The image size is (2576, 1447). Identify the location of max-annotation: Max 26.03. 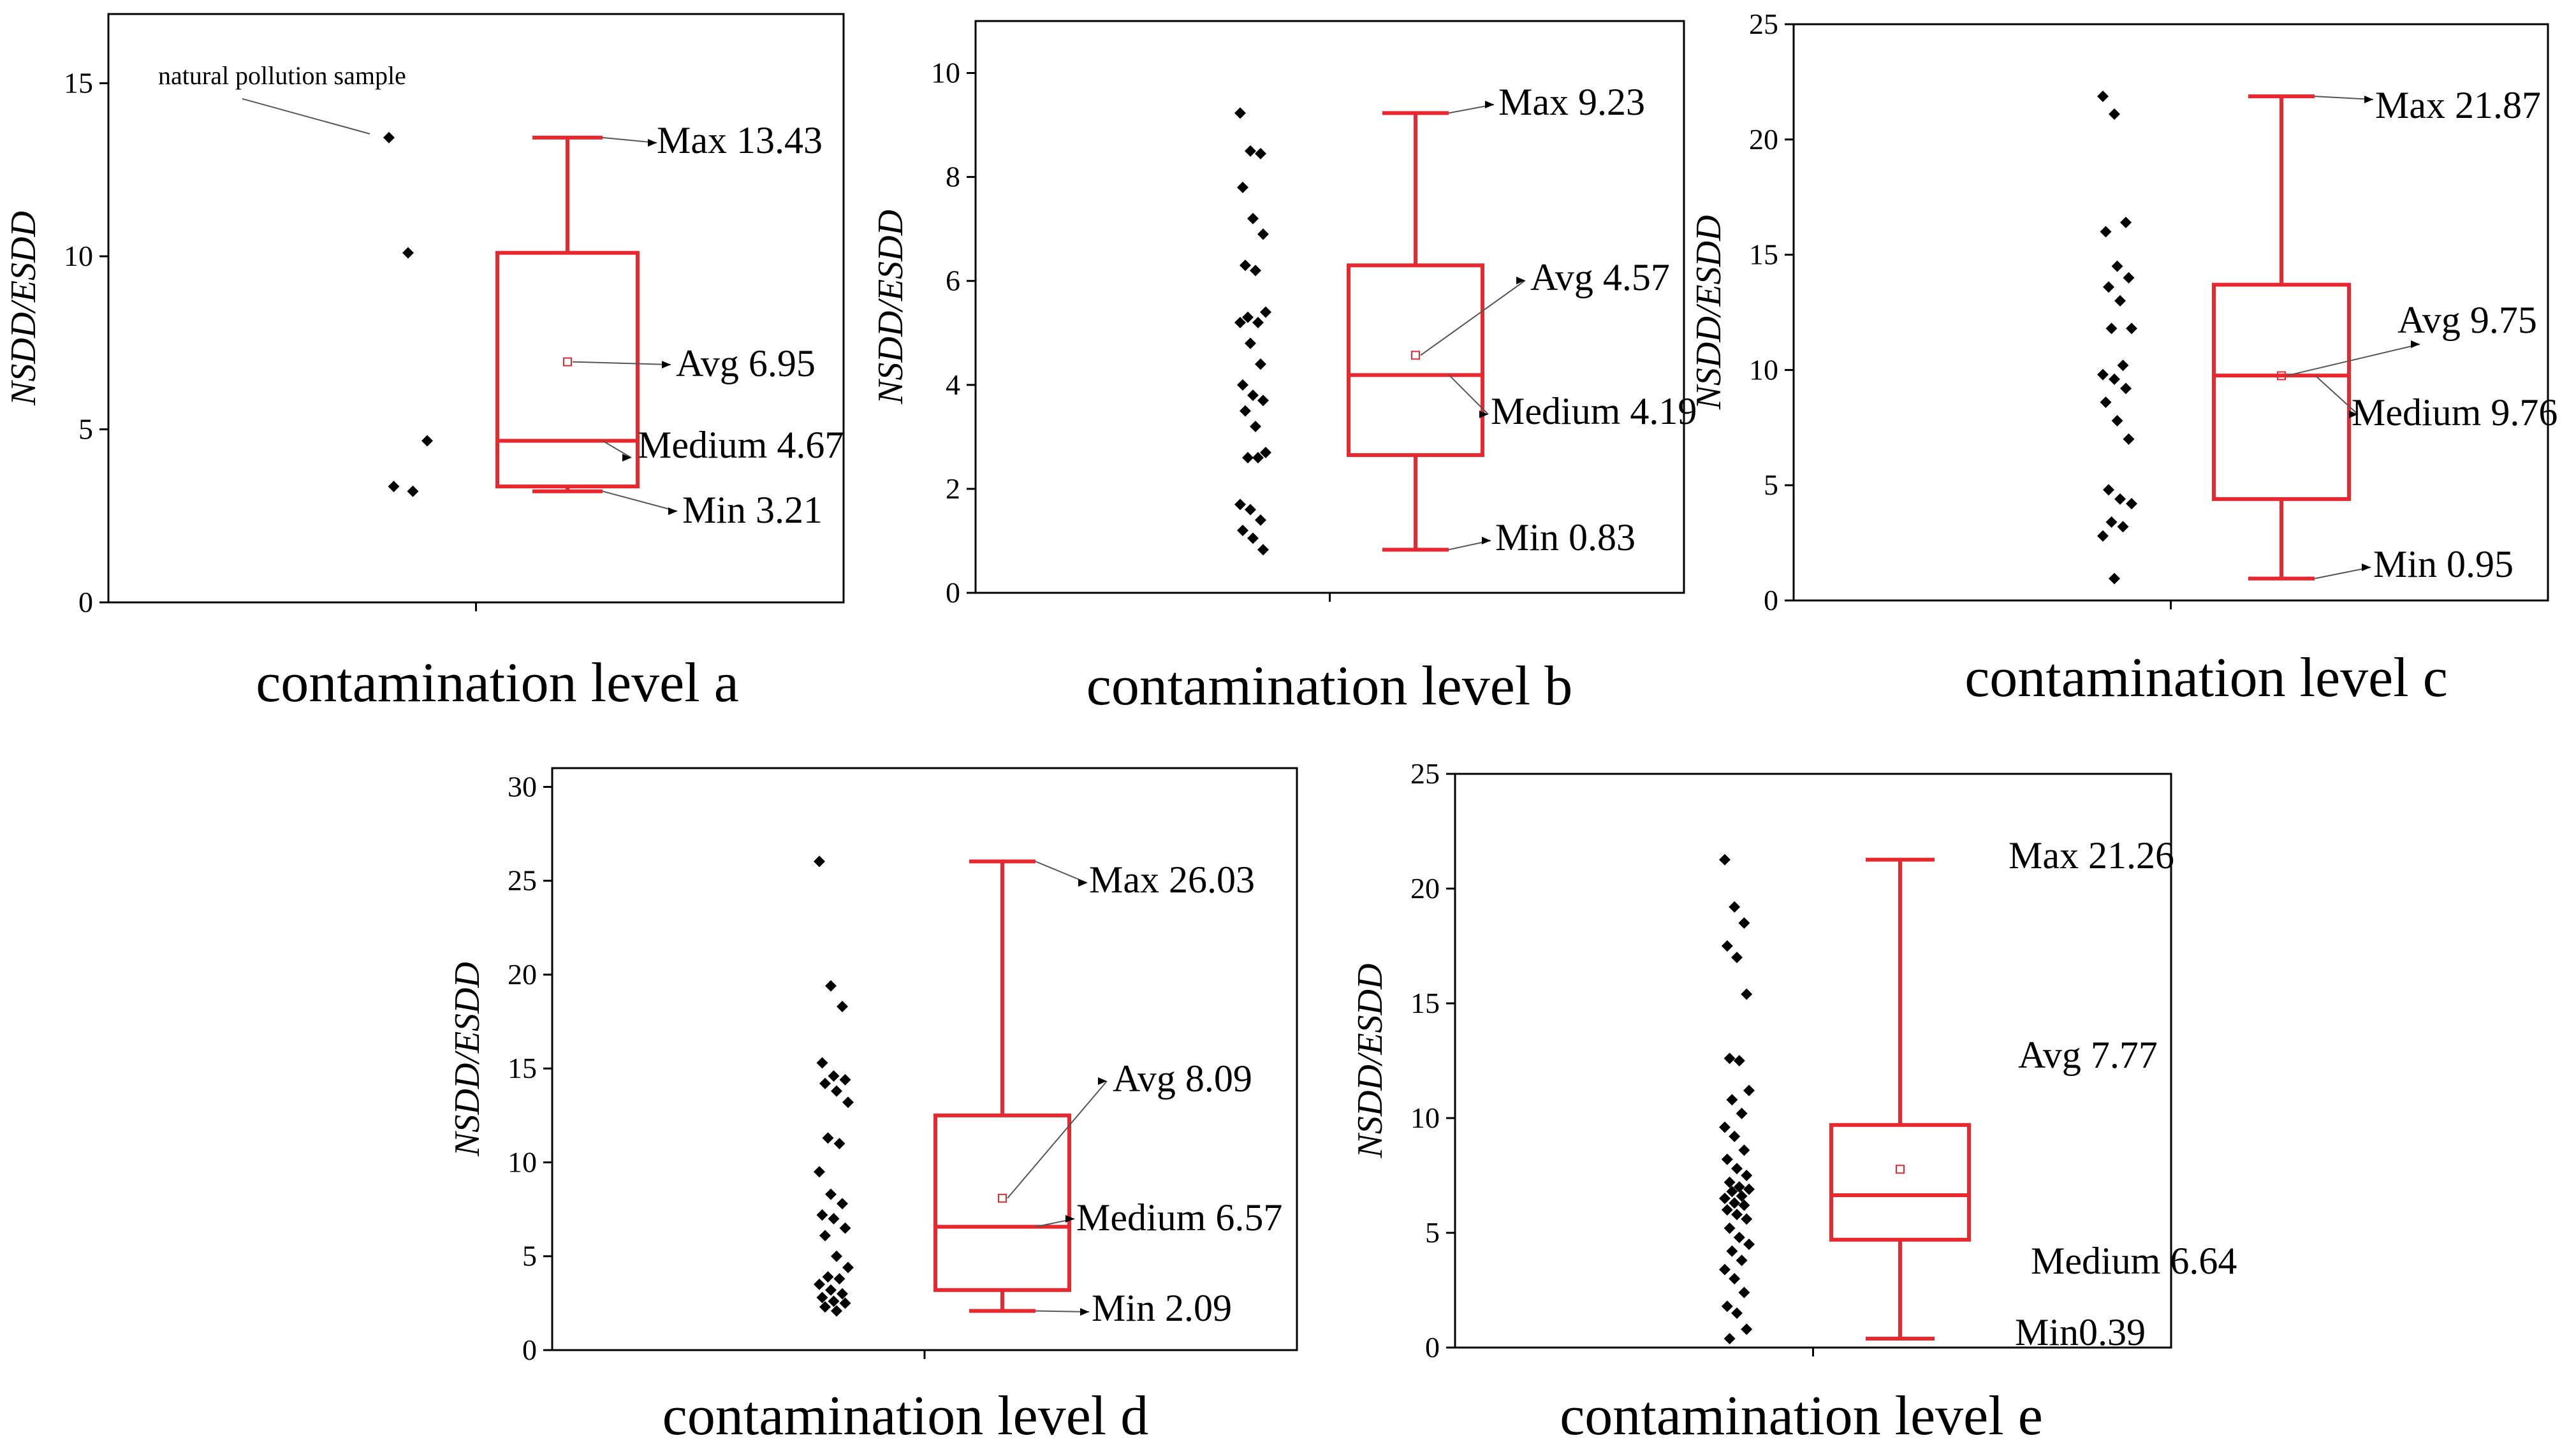
(1172, 880).